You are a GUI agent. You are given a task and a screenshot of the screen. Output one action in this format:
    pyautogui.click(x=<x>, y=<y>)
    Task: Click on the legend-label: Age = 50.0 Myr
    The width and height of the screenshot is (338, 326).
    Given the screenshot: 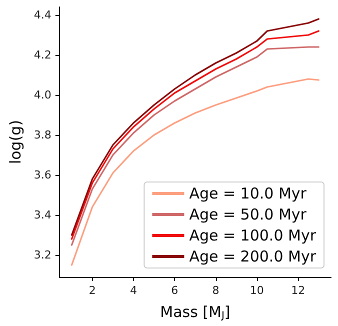 What is the action you would take?
    pyautogui.click(x=248, y=215)
    